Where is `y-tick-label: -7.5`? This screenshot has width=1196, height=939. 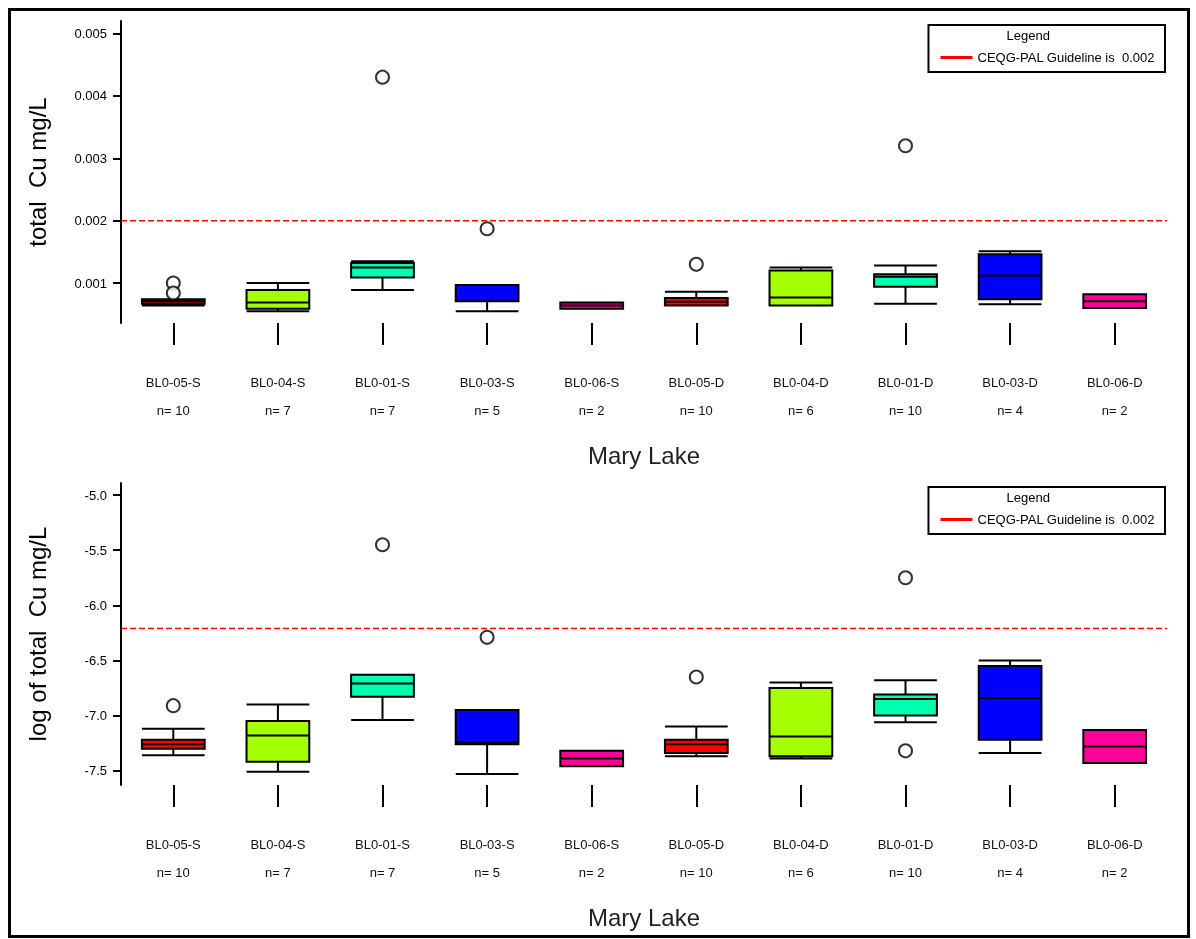 y-tick-label: -7.5 is located at coordinates (95, 771).